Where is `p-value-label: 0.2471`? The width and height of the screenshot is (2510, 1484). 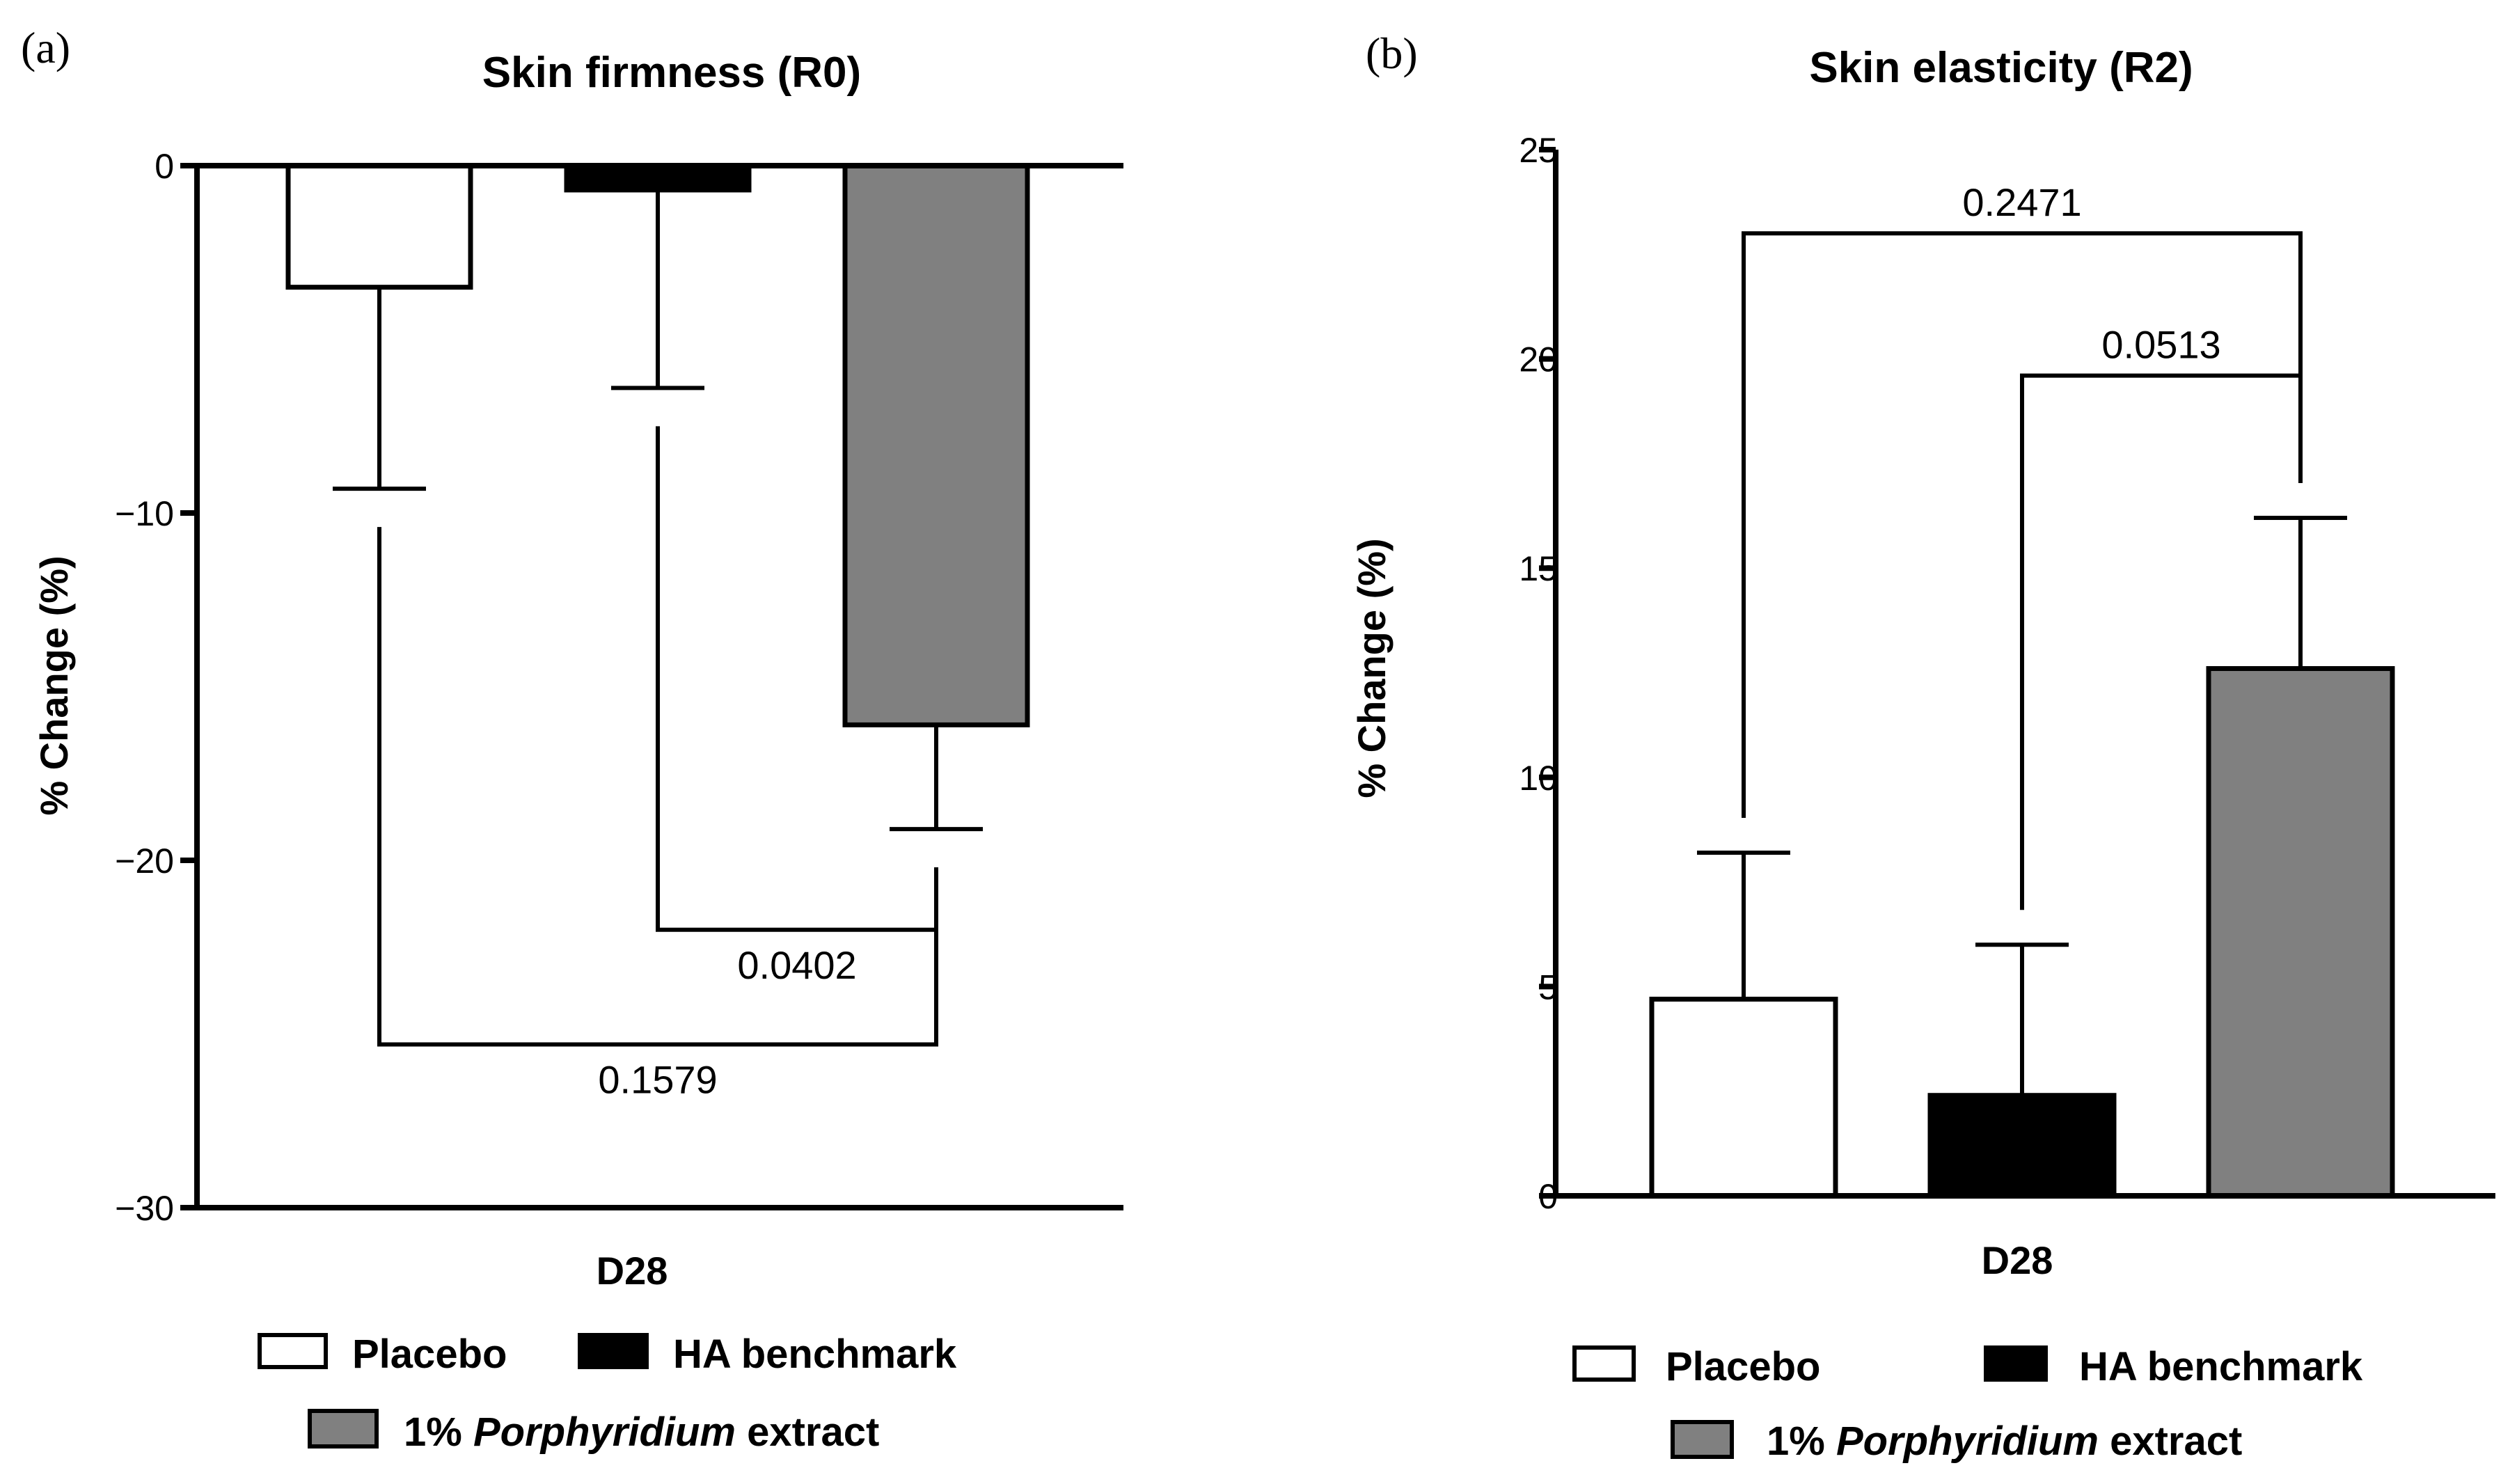
p-value-label: 0.2471 is located at coordinates (2021, 202).